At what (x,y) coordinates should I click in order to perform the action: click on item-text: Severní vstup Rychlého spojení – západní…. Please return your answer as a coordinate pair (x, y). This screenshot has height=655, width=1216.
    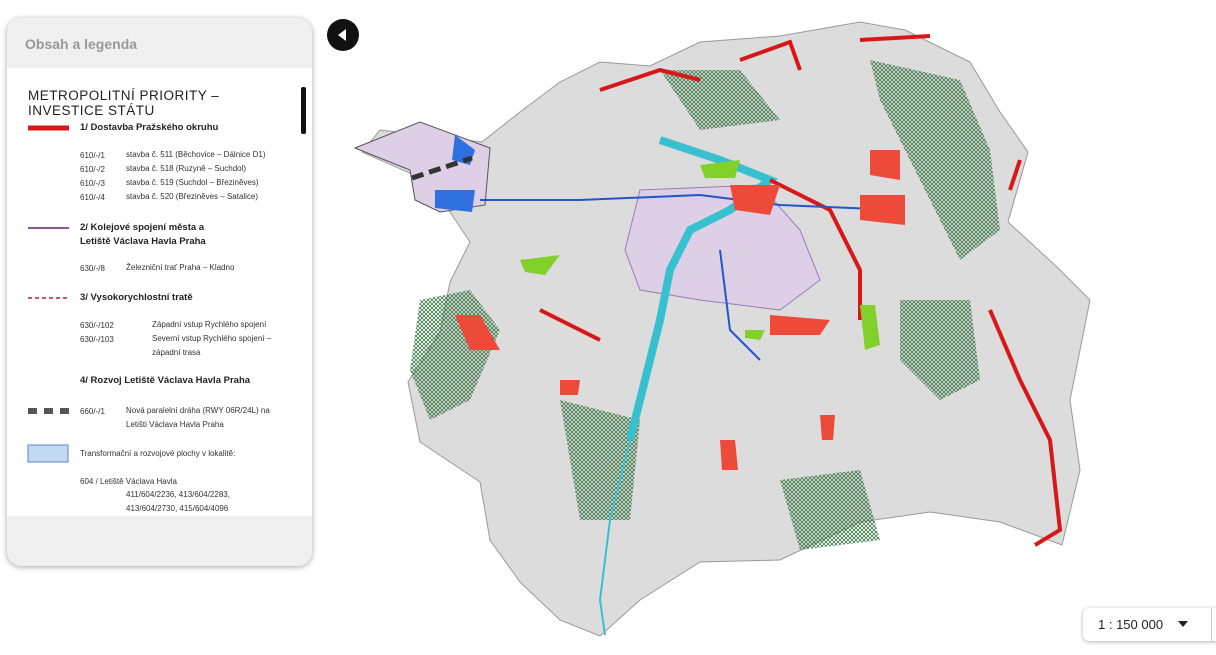
    Looking at the image, I should click on (212, 345).